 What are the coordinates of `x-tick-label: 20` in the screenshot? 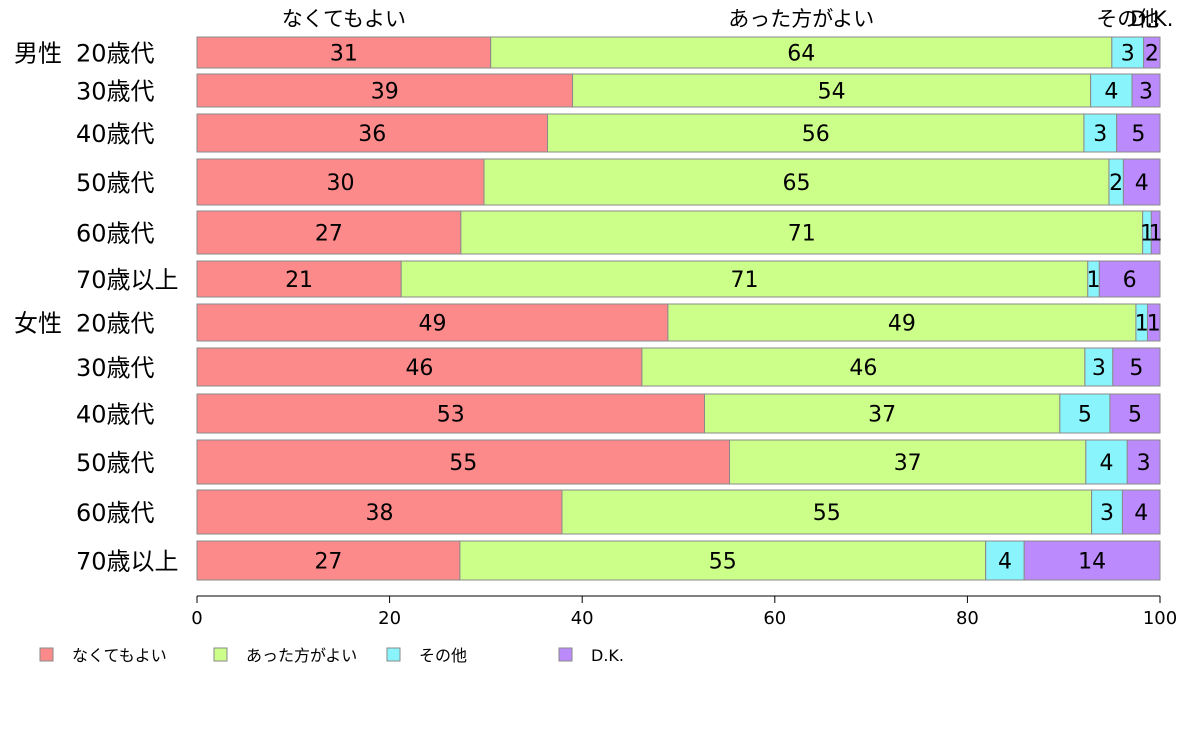 It's located at (389, 618).